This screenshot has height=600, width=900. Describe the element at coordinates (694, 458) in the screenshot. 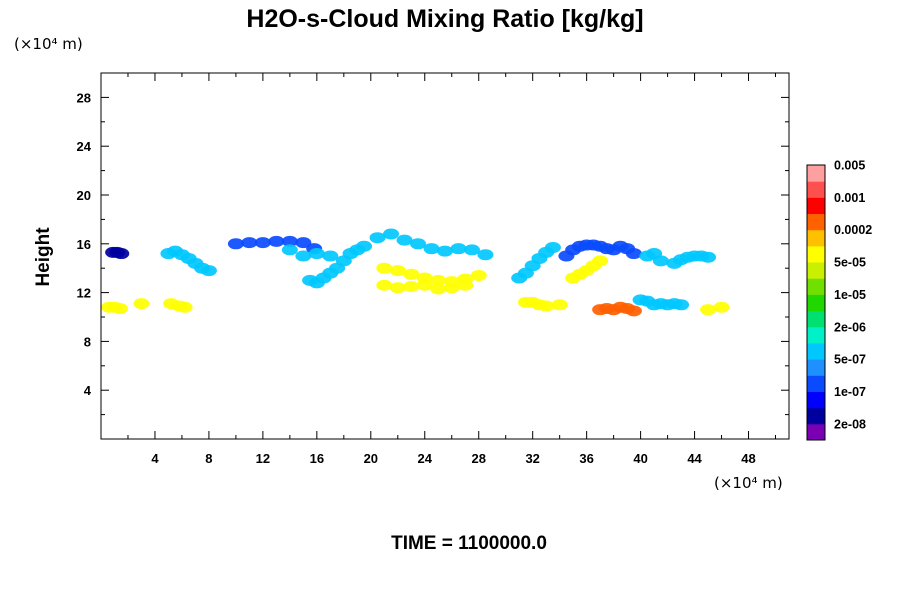

I see `x-tick-label: 44` at that location.